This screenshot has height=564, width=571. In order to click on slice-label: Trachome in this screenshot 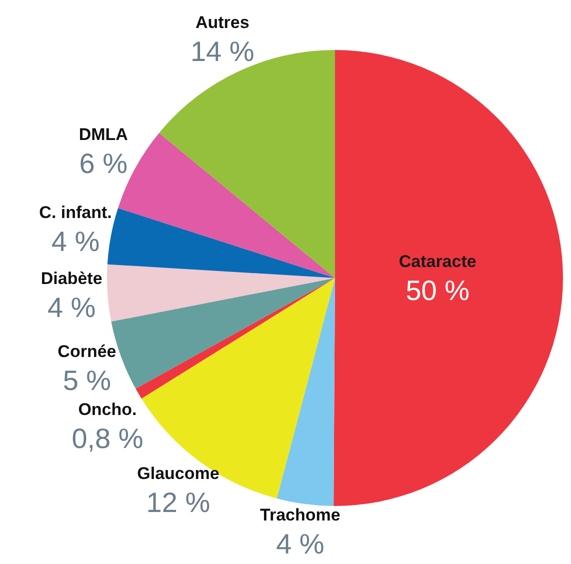, I will do `click(300, 515)`.